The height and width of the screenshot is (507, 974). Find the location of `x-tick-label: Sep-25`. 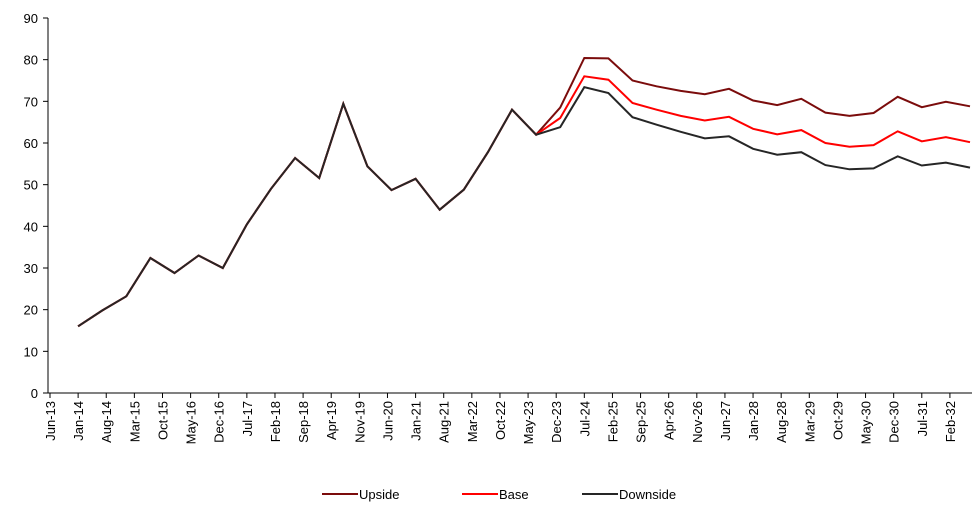

x-tick-label: Sep-25 is located at coordinates (641, 422).